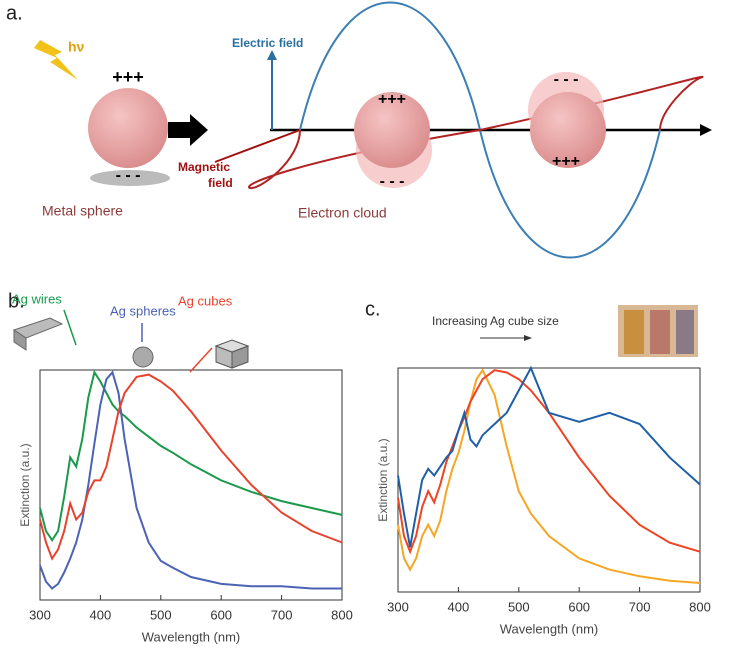 The width and height of the screenshot is (729, 655). What do you see at coordinates (188, 130) in the screenshot?
I see `arrow` at bounding box center [188, 130].